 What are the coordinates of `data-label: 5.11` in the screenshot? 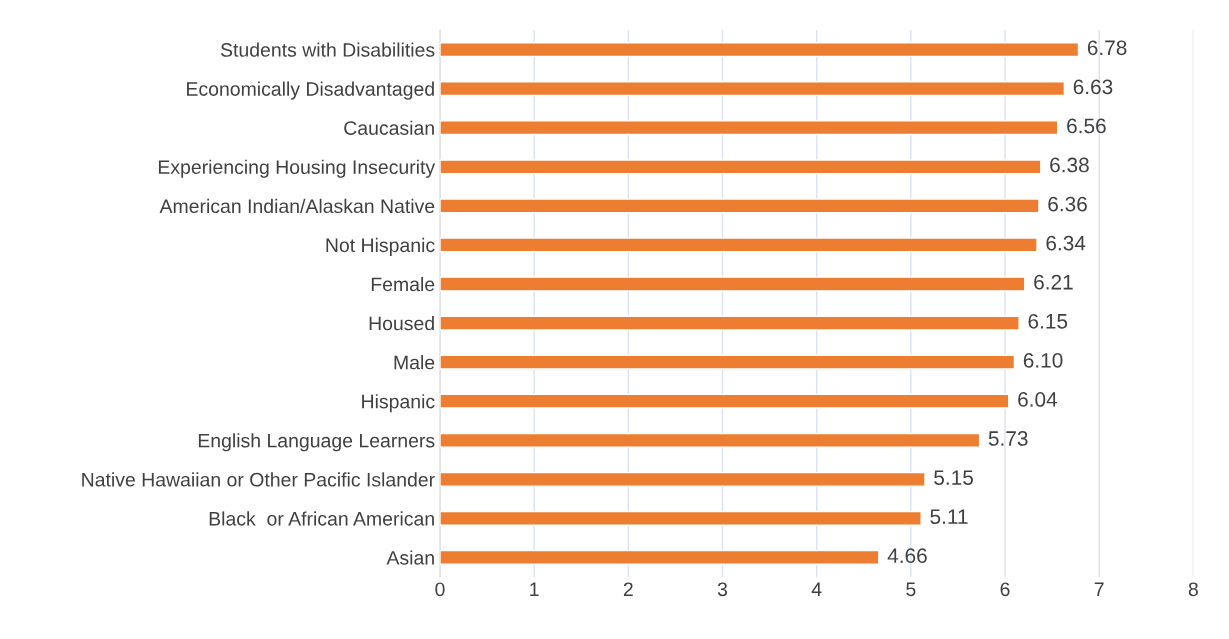 It's located at (949, 516).